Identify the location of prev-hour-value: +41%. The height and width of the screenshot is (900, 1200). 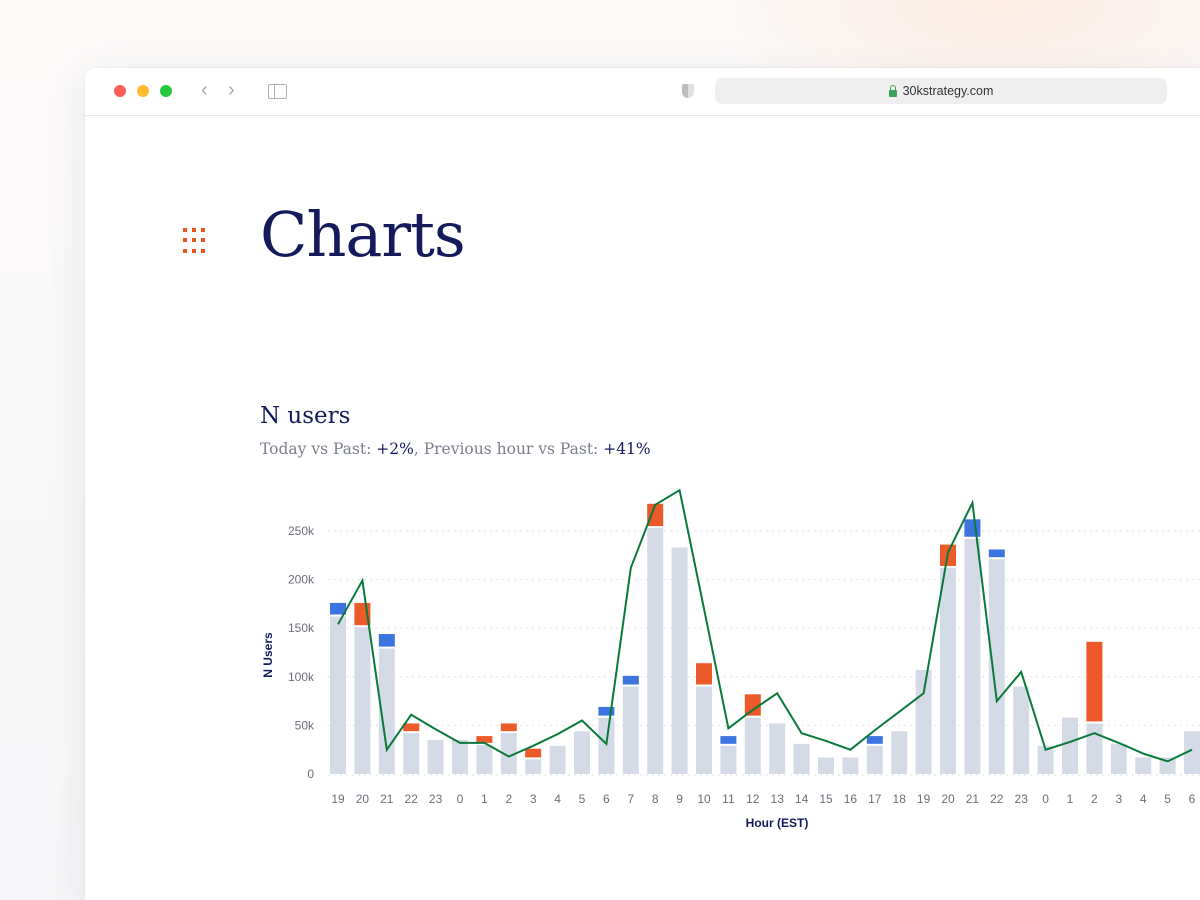
(627, 449).